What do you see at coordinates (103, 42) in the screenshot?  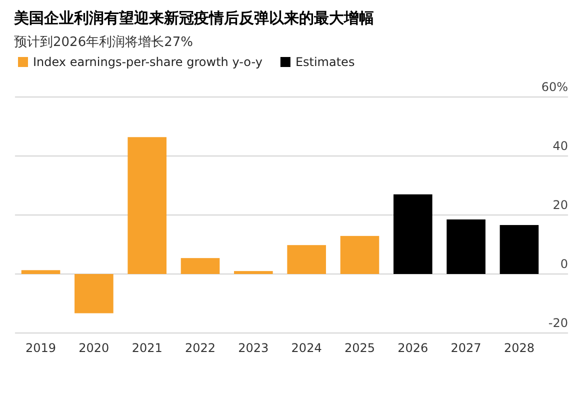 I see `chart-subtitle: 预计到2026年利润将增长27%` at bounding box center [103, 42].